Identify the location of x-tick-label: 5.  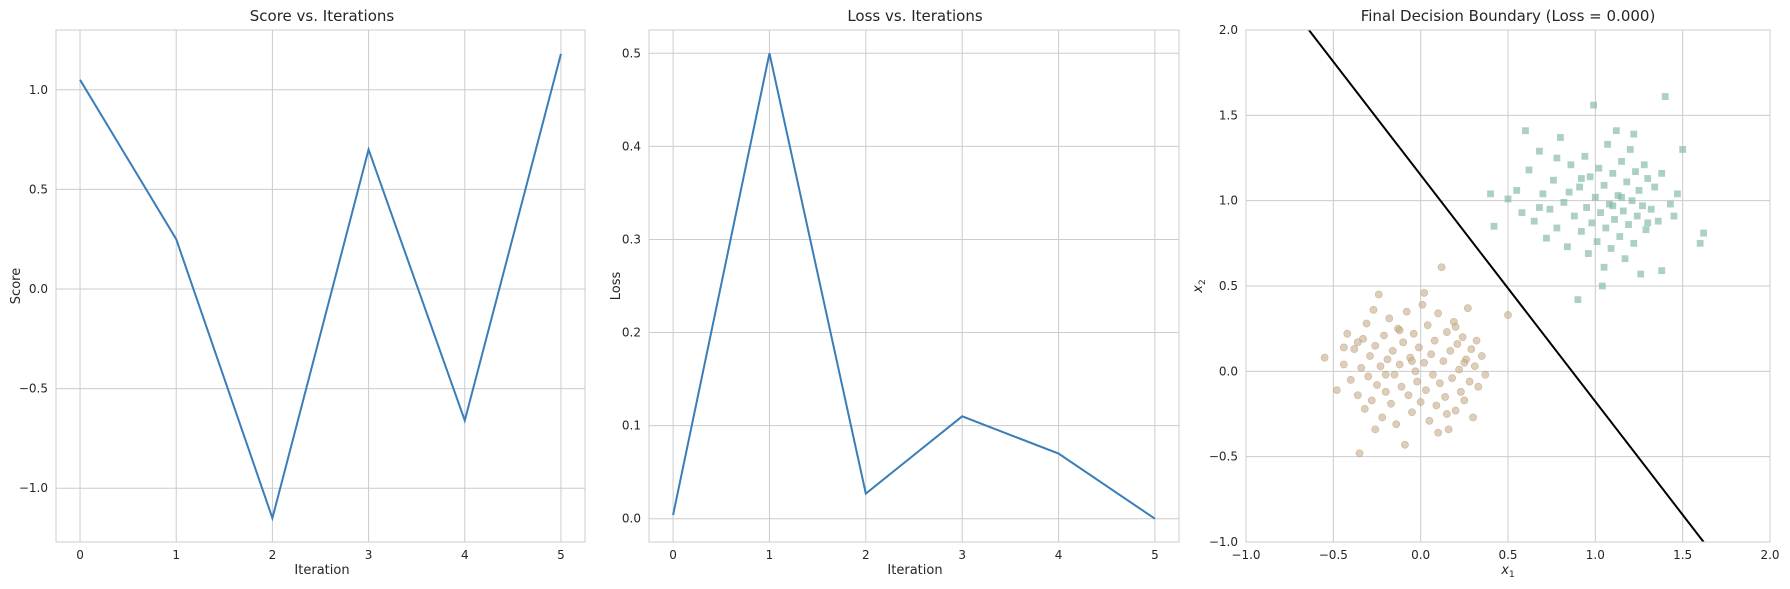
(1155, 555).